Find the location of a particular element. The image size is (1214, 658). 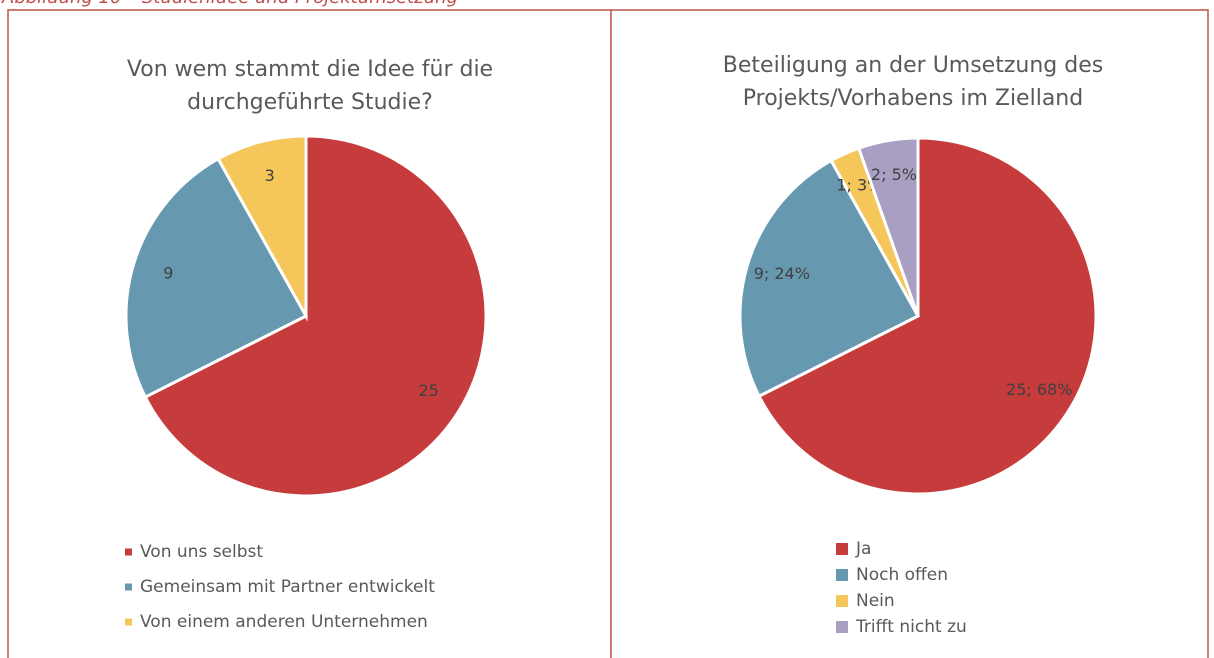

chart-title: Projekts/Vorhabens im Zielland is located at coordinates (913, 98).